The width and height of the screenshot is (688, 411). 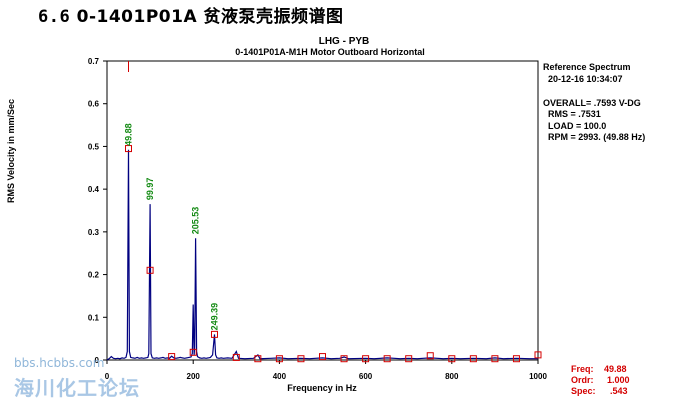 What do you see at coordinates (54, 17) in the screenshot?
I see `section-number: 6.6` at bounding box center [54, 17].